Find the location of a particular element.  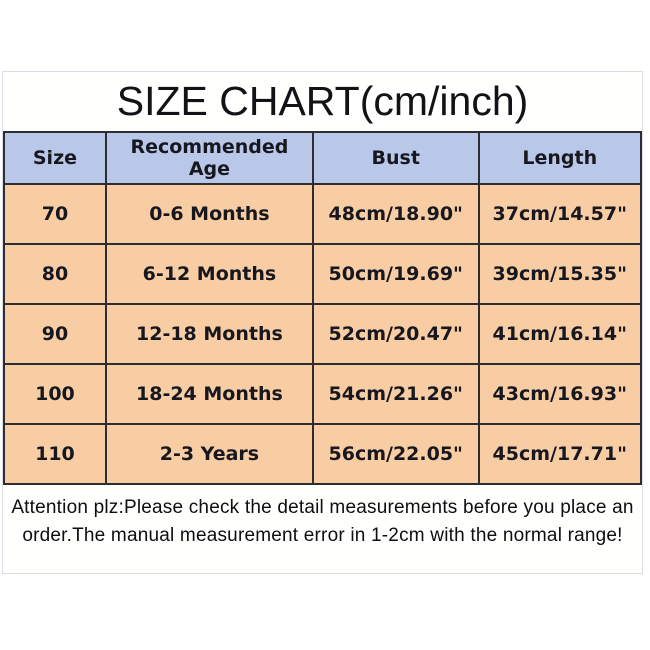

column-header-size: Size is located at coordinates (55, 158).